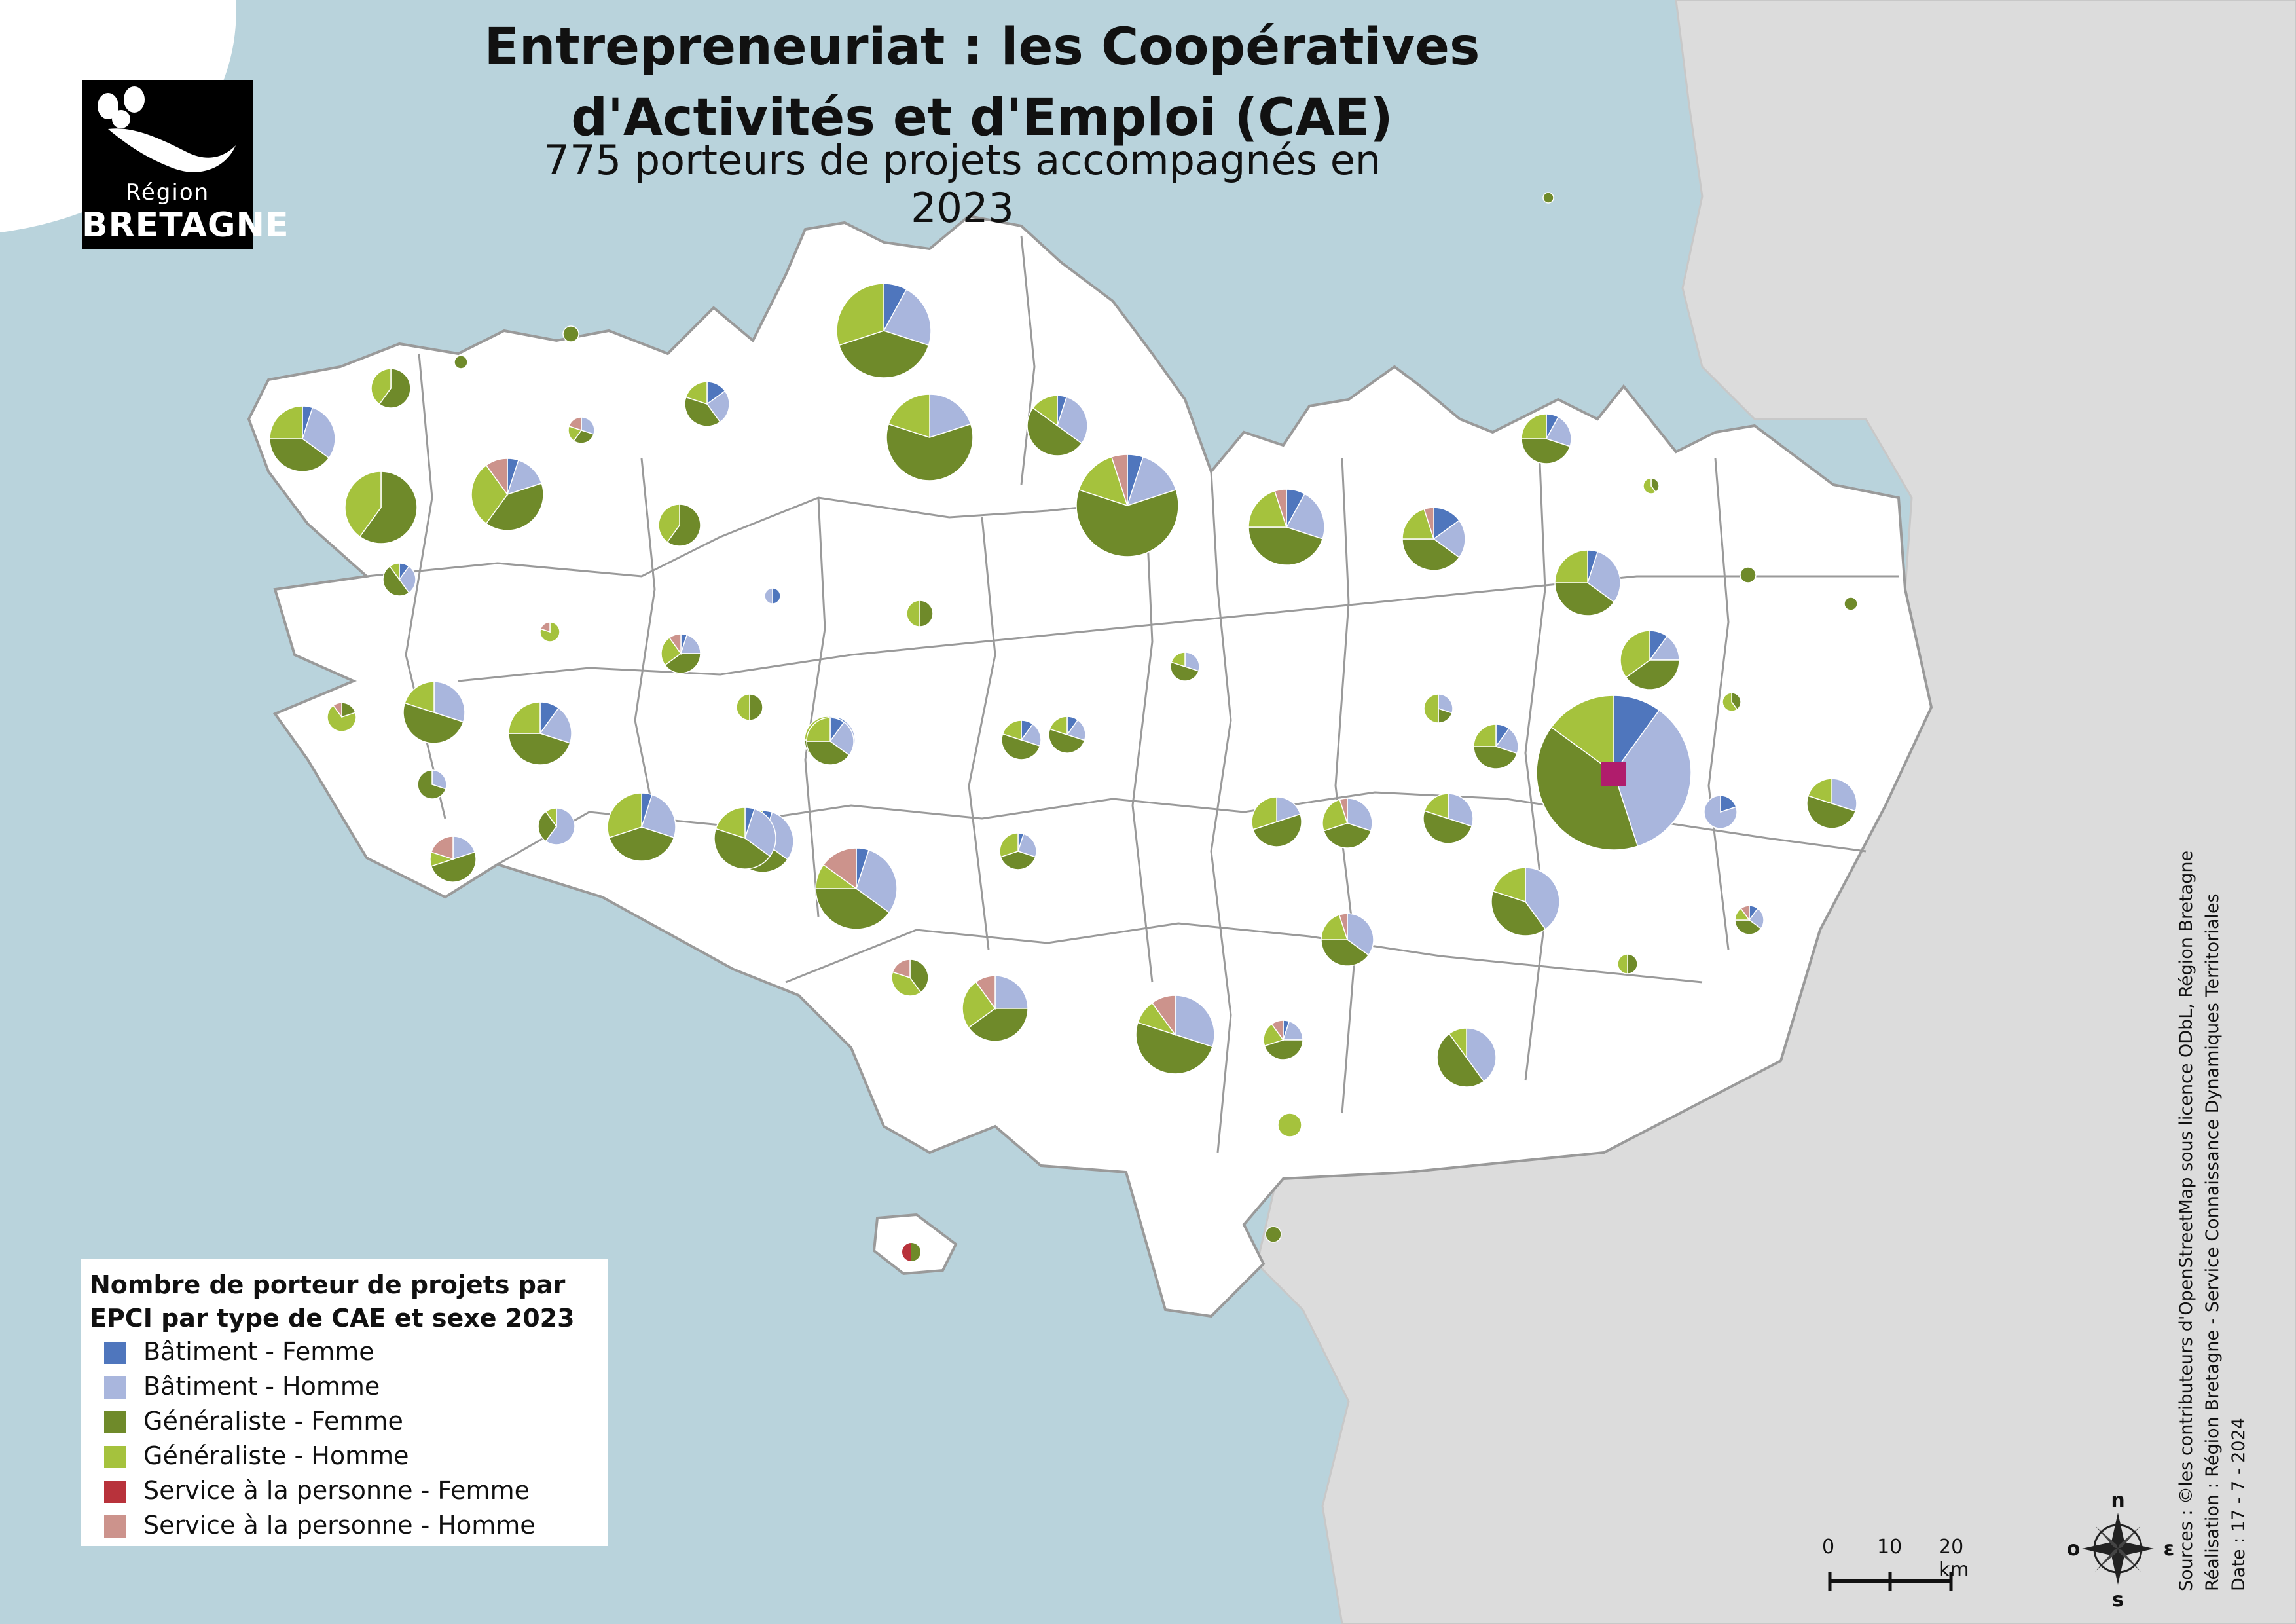 The image size is (2296, 1624). Describe the element at coordinates (1890, 1547) in the screenshot. I see `scale-label-10: 10` at that location.